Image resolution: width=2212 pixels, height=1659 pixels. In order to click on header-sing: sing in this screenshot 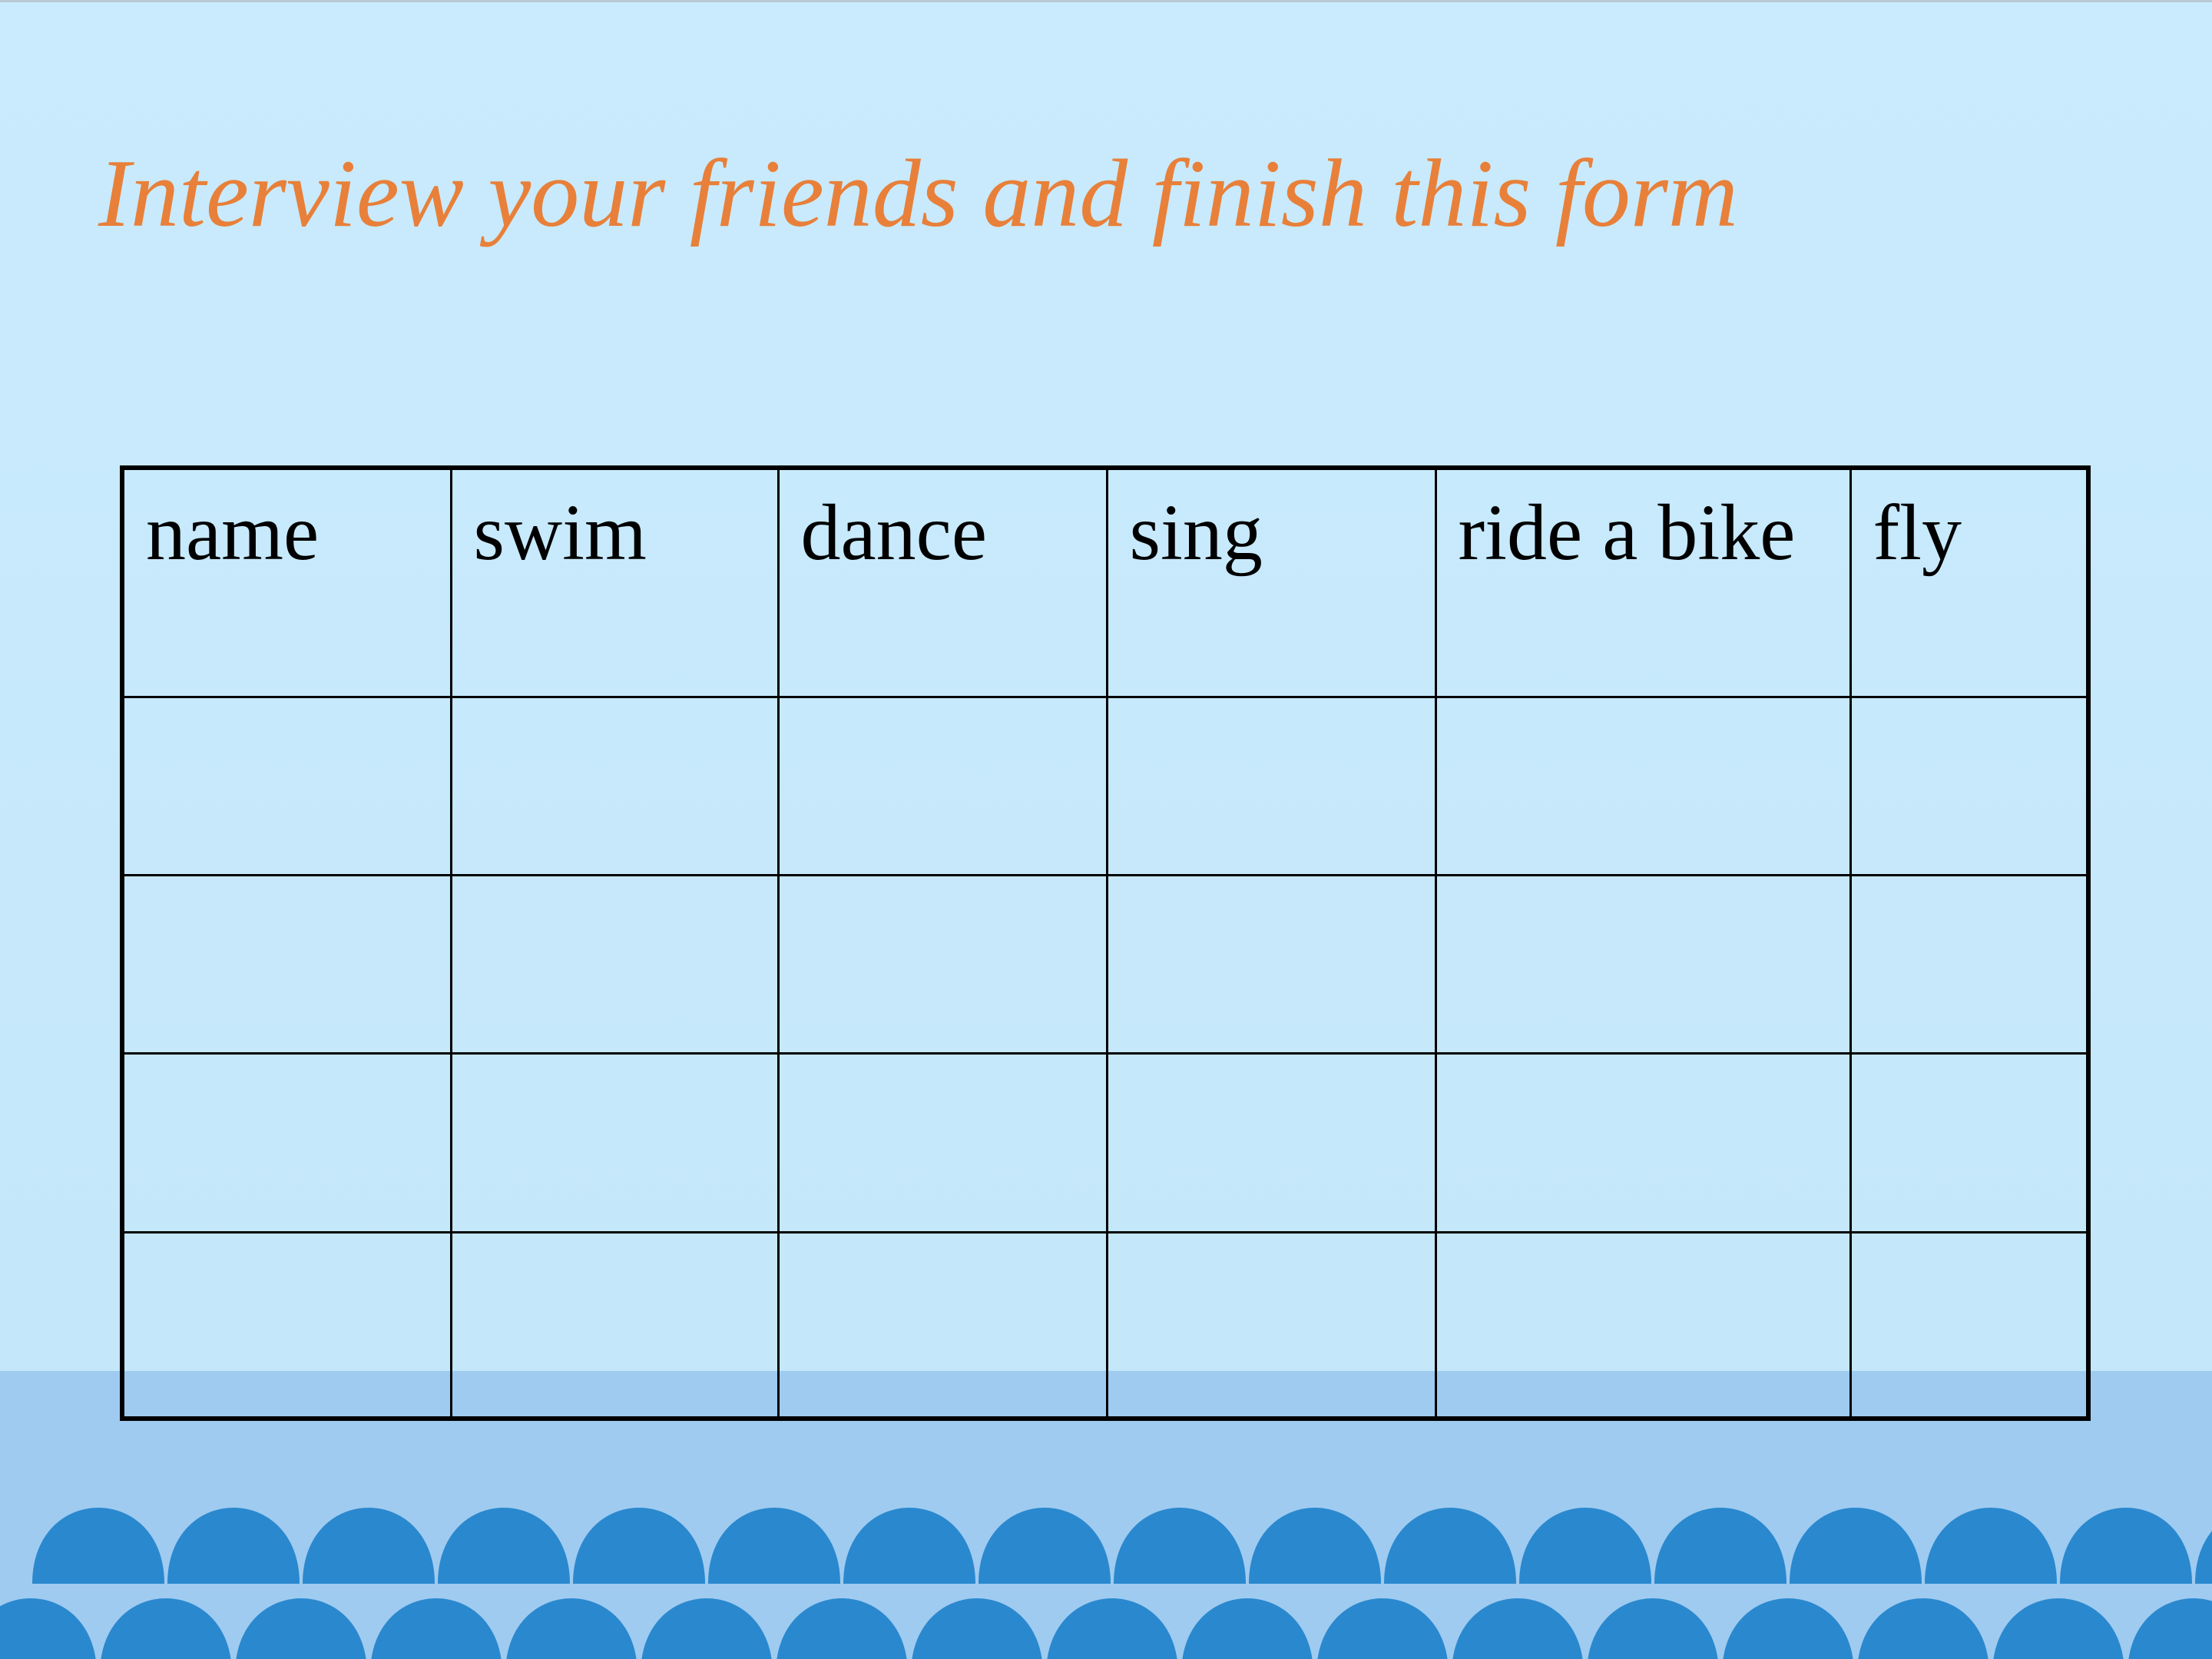, I will do `click(1271, 582)`.